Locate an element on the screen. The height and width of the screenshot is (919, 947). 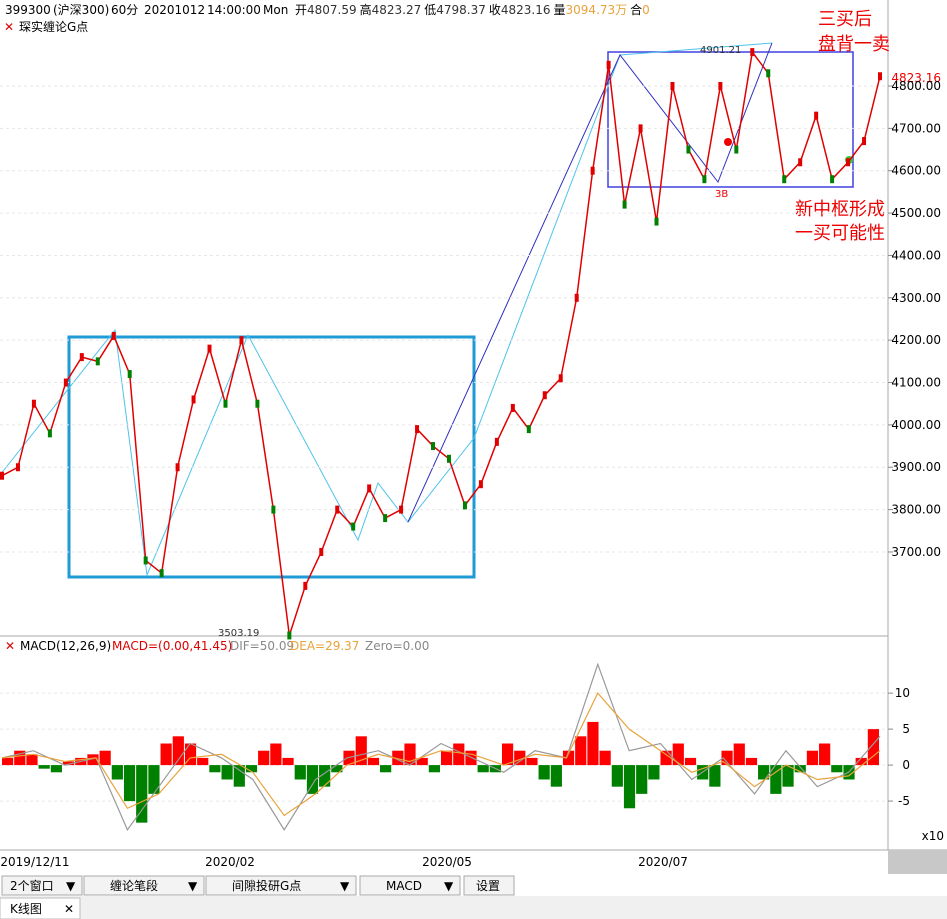
price-label: 4901.21 is located at coordinates (720, 50).